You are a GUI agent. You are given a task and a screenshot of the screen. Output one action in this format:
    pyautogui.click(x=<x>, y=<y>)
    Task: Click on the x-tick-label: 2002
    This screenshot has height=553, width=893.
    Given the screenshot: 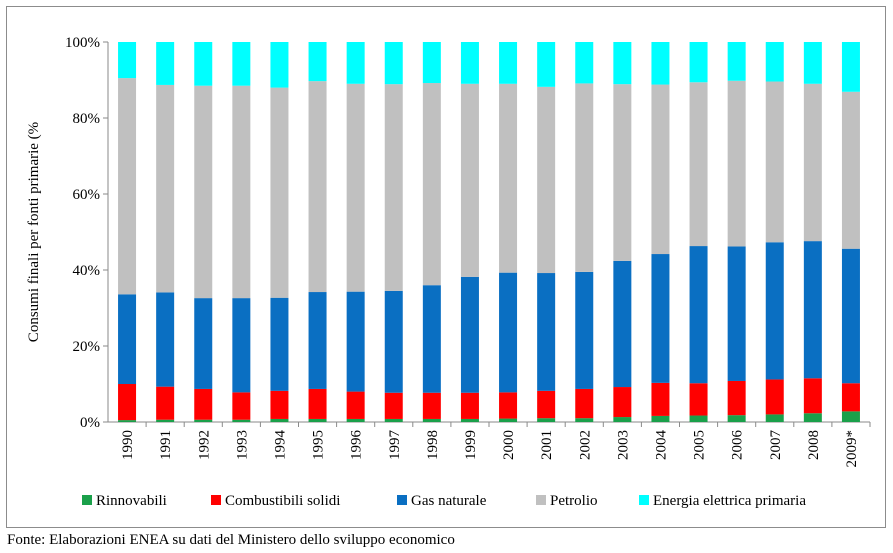 What is the action you would take?
    pyautogui.click(x=585, y=445)
    